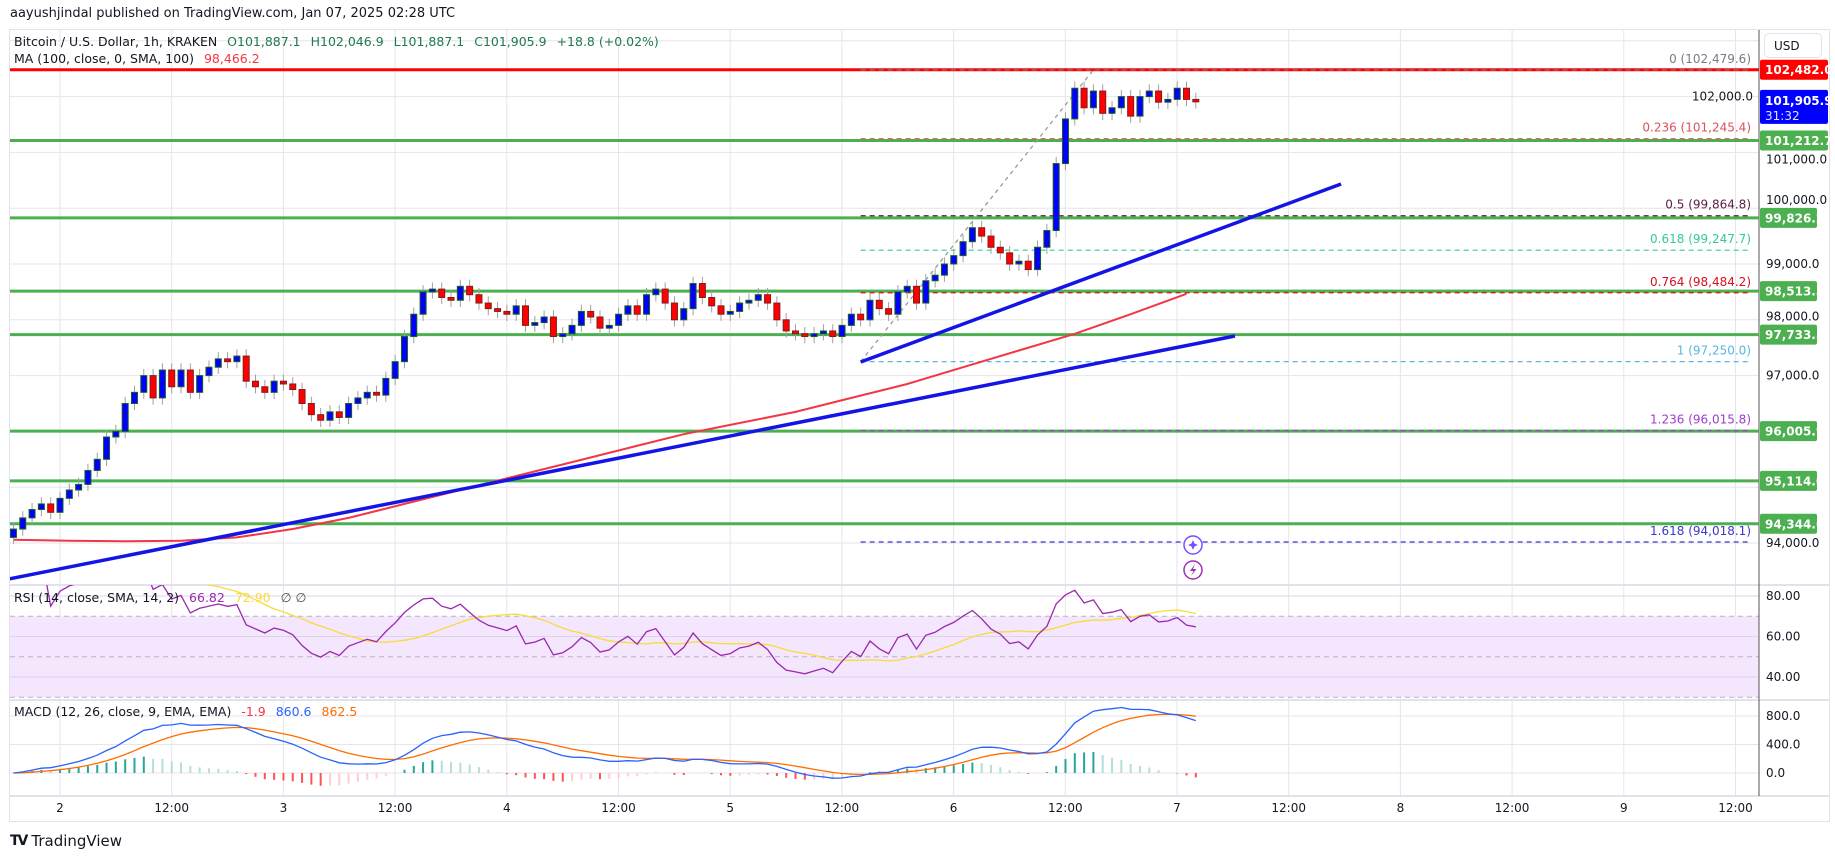  Describe the element at coordinates (1799, 70) in the screenshot. I see `price-tag-label: 102,482.0` at that location.